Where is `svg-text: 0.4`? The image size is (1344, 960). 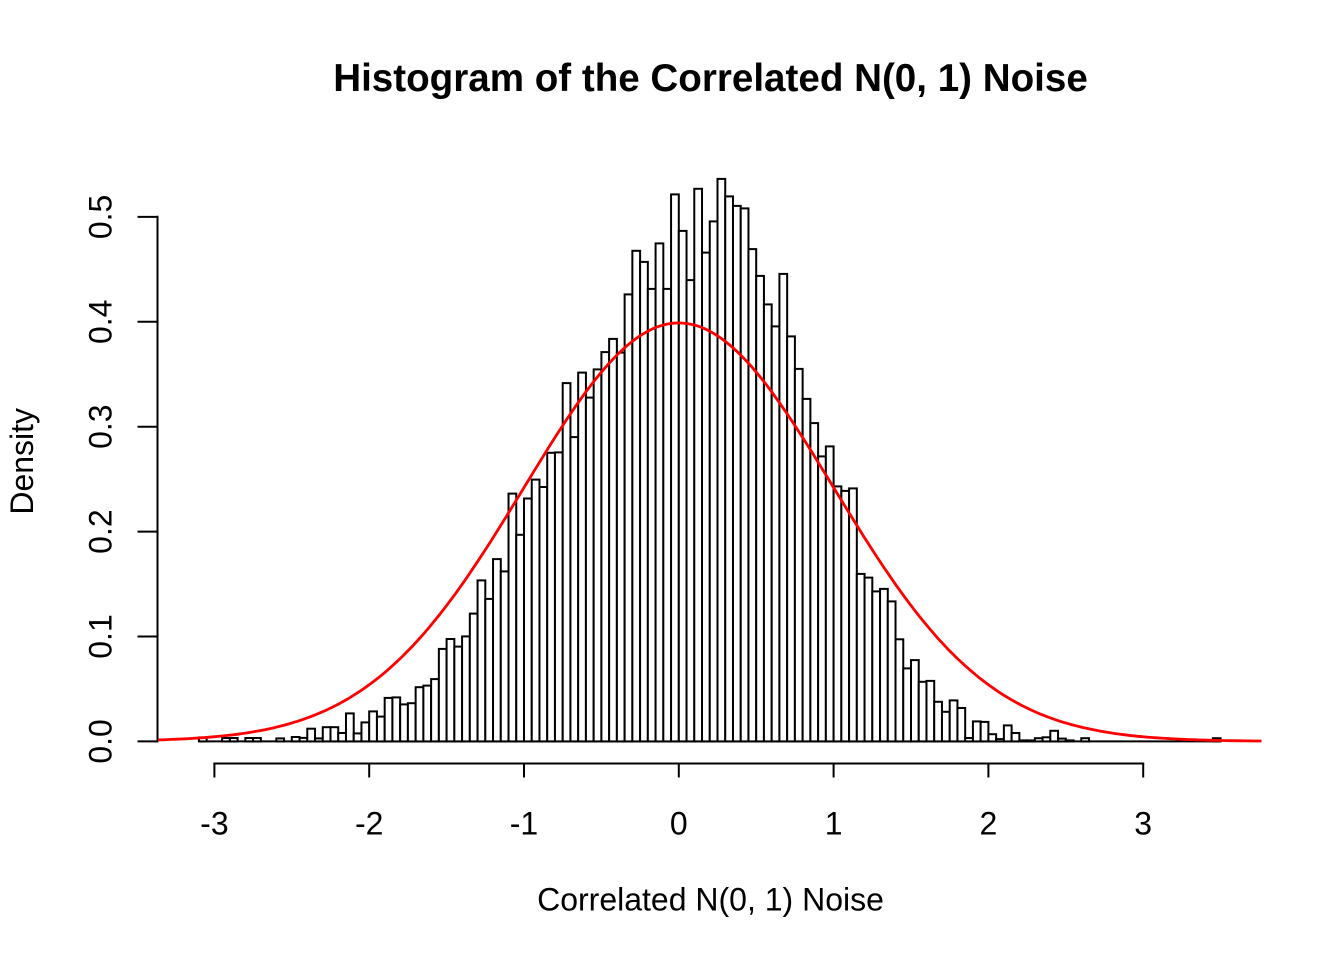 svg-text: 0.4 is located at coordinates (100, 322).